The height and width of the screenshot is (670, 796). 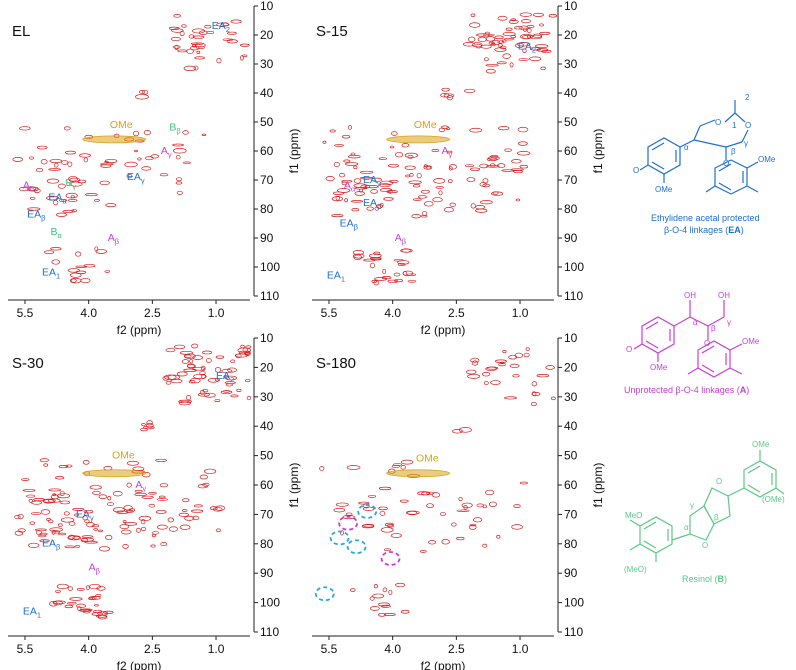 I want to click on f1-tick-label: 90, so click(x=571, y=238).